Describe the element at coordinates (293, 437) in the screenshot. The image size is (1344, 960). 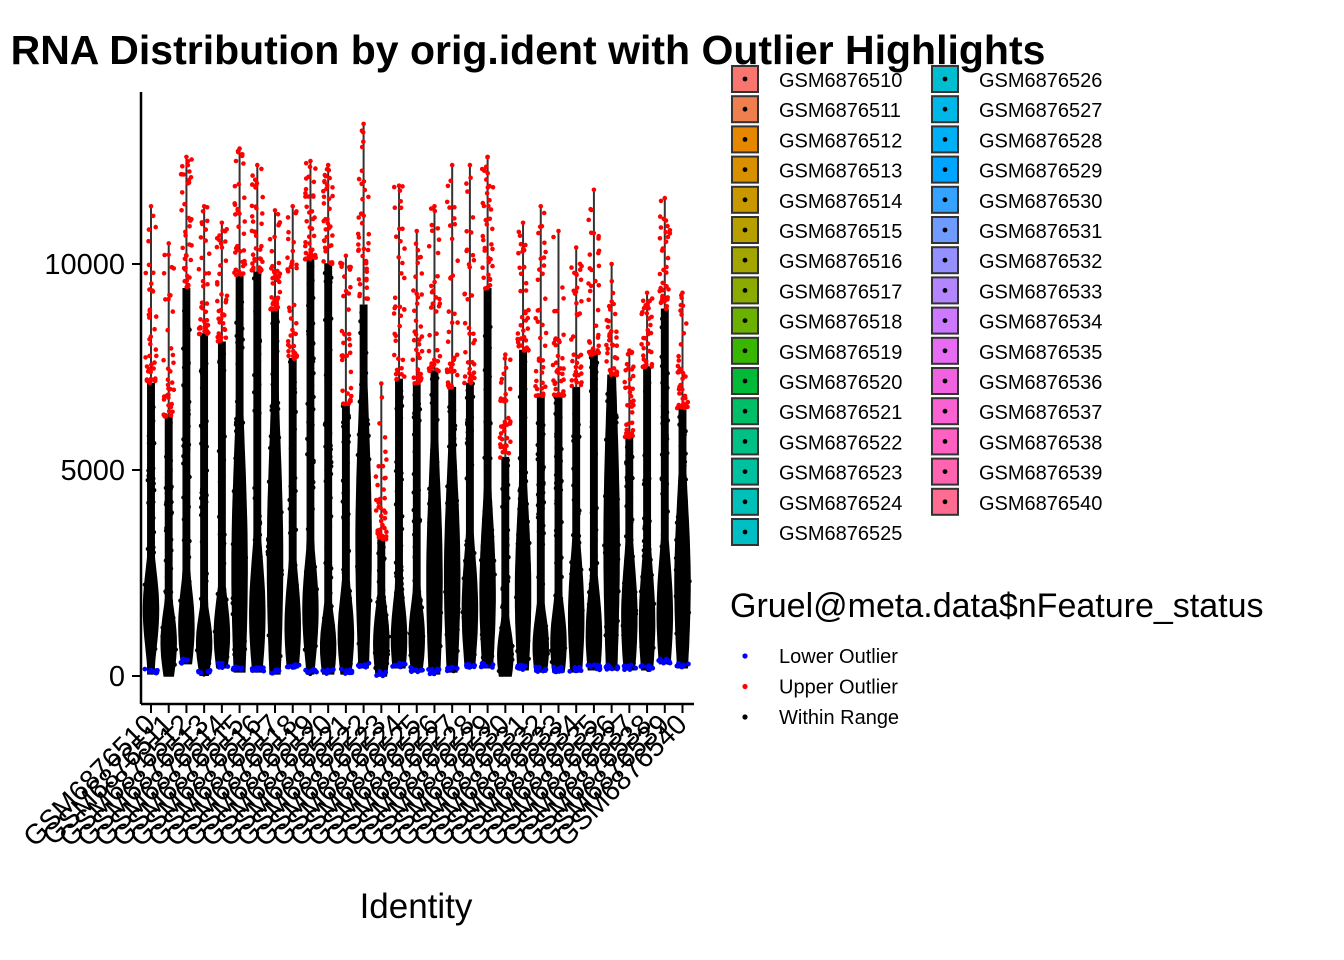
I see `violin-group-GSM6876518` at that location.